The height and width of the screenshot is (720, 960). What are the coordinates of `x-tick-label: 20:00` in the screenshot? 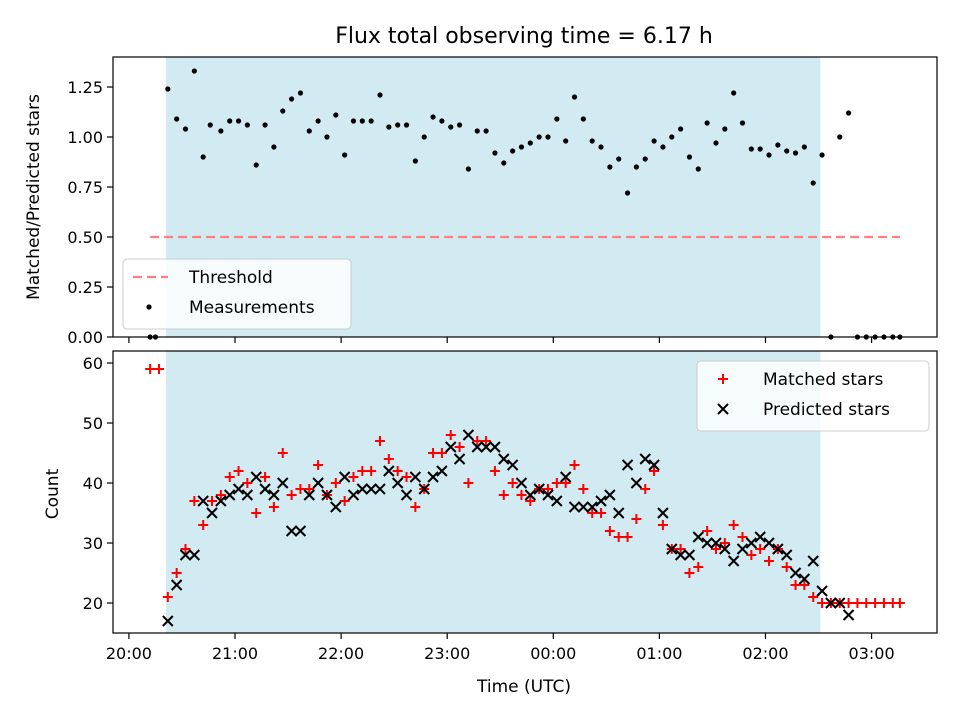 It's located at (129, 653).